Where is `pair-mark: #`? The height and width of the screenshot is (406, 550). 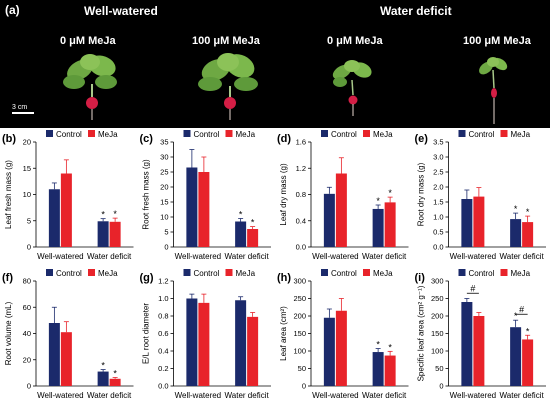
pair-mark: # is located at coordinates (521, 309).